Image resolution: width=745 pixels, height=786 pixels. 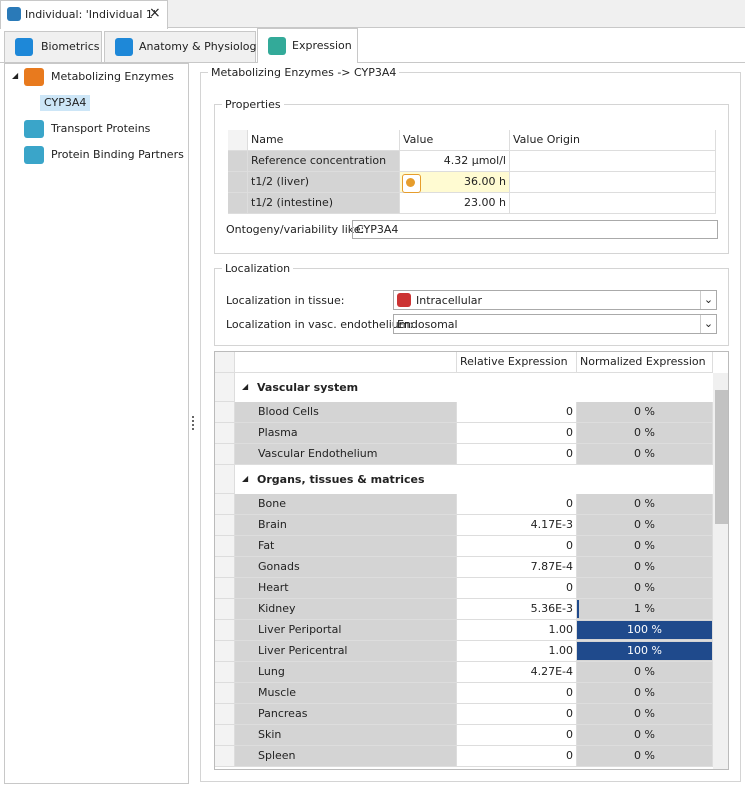 I want to click on organ-name: Liver Pericentral, so click(x=346, y=651).